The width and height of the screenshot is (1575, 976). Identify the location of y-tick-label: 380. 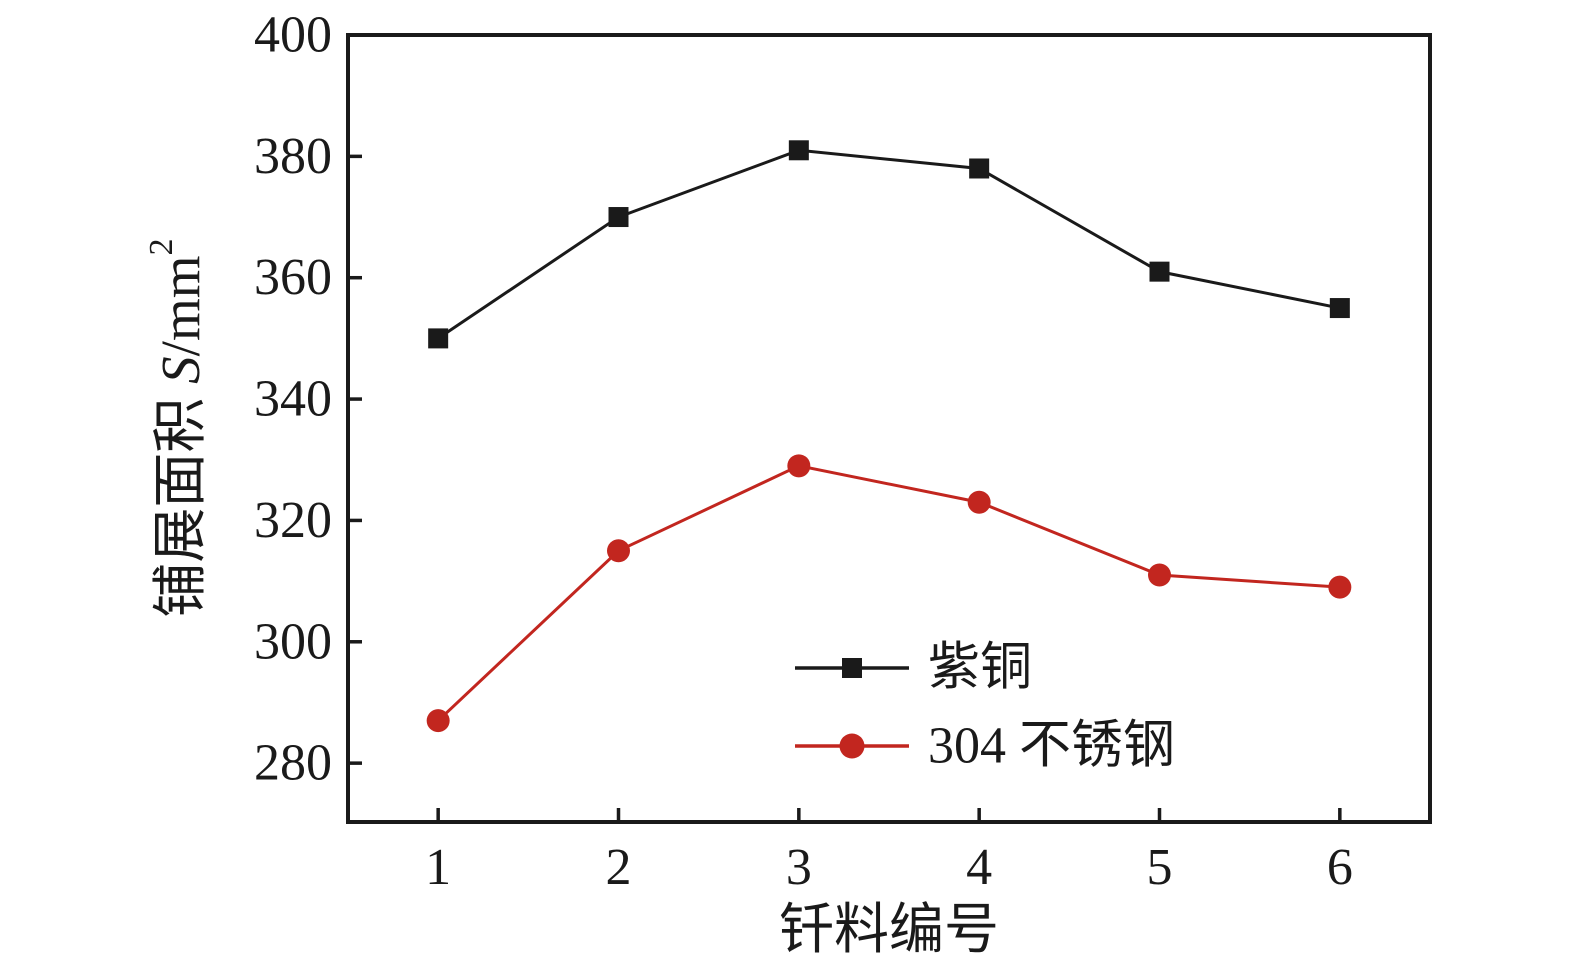
(293, 156).